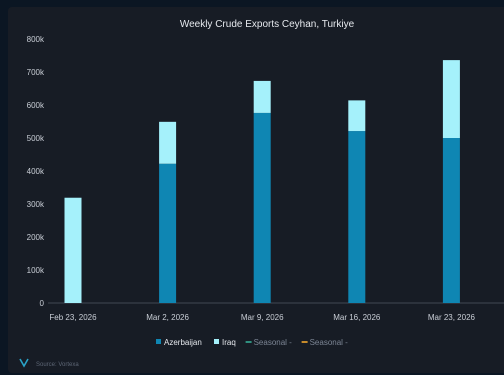 The height and width of the screenshot is (375, 504). Describe the element at coordinates (36, 72) in the screenshot. I see `y-tick-label: 700k` at that location.